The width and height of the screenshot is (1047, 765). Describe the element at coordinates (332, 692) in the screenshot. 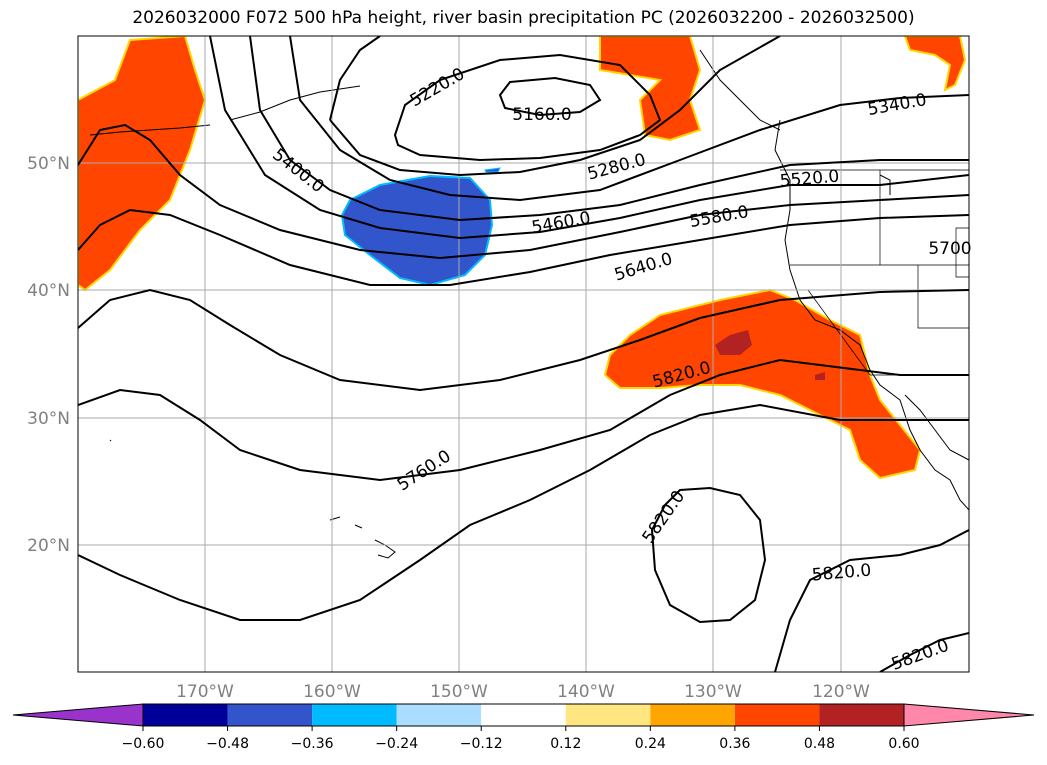

I see `lon-label: 160°W` at that location.